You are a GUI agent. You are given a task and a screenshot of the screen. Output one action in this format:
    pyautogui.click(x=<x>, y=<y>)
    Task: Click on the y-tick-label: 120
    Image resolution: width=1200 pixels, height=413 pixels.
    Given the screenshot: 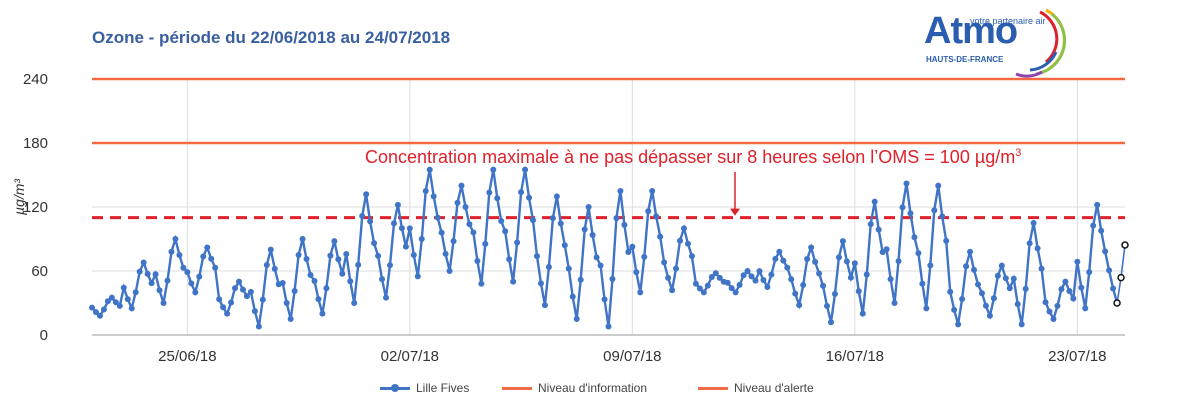 What is the action you would take?
    pyautogui.click(x=35, y=207)
    